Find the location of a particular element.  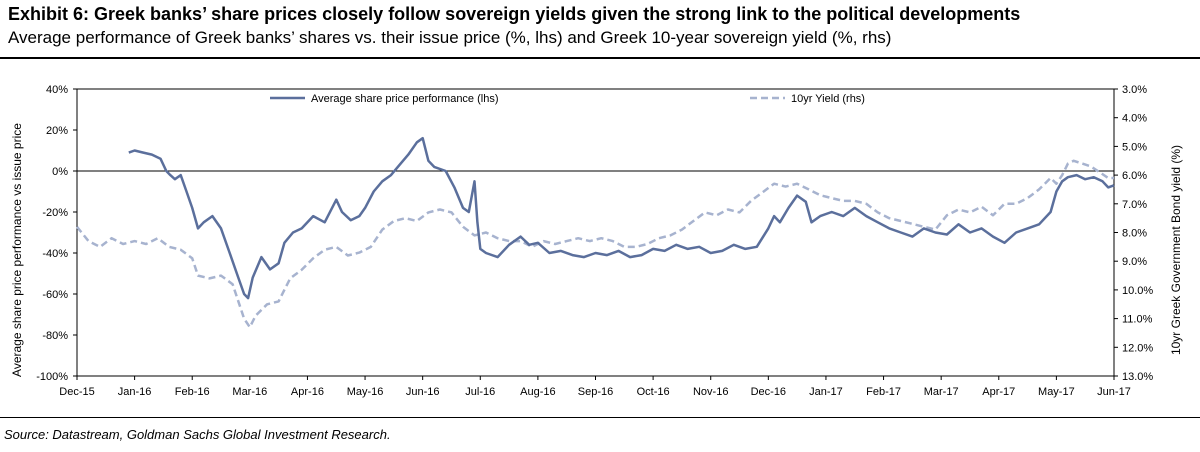

x-tick-label: Dec-16 is located at coordinates (768, 392).